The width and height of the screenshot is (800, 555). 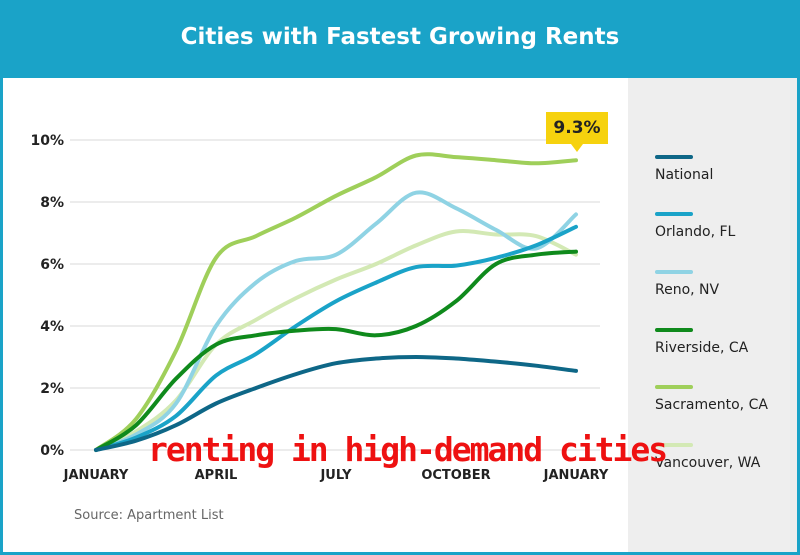 What do you see at coordinates (695, 232) in the screenshot?
I see `legend-label: Orlando, FL` at bounding box center [695, 232].